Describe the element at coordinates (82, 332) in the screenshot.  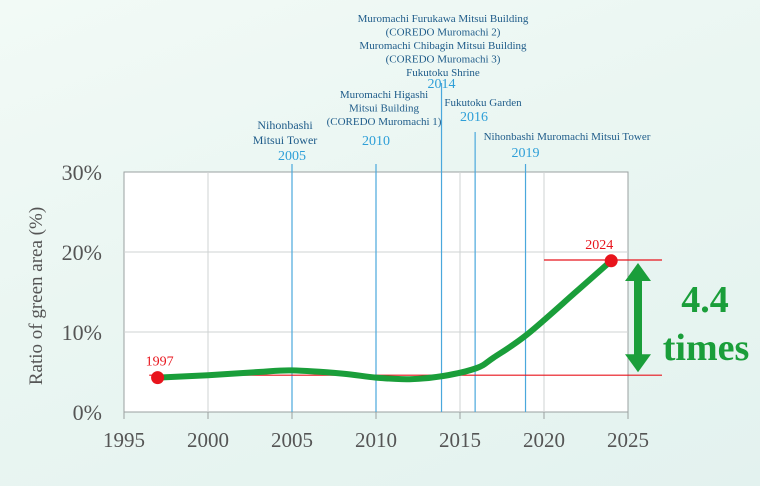
I see `y-tick-label: 10%` at that location.